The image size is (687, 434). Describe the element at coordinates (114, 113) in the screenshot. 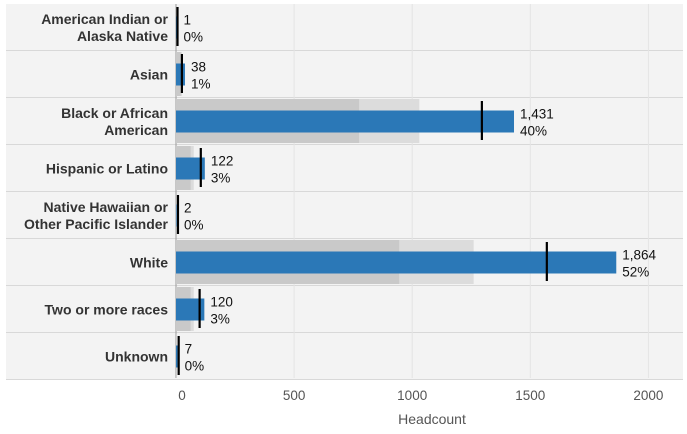

I see `category-label: Black or African` at that location.